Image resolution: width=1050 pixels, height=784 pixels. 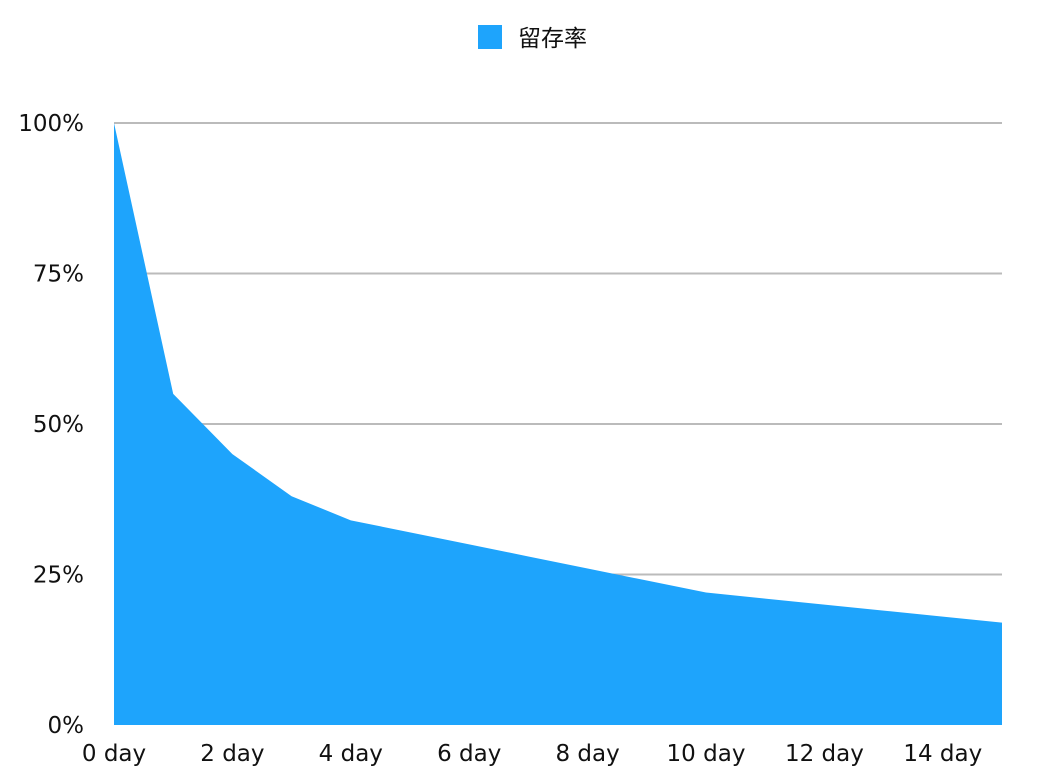 I want to click on y-tick-label: 100%, so click(x=51, y=124).